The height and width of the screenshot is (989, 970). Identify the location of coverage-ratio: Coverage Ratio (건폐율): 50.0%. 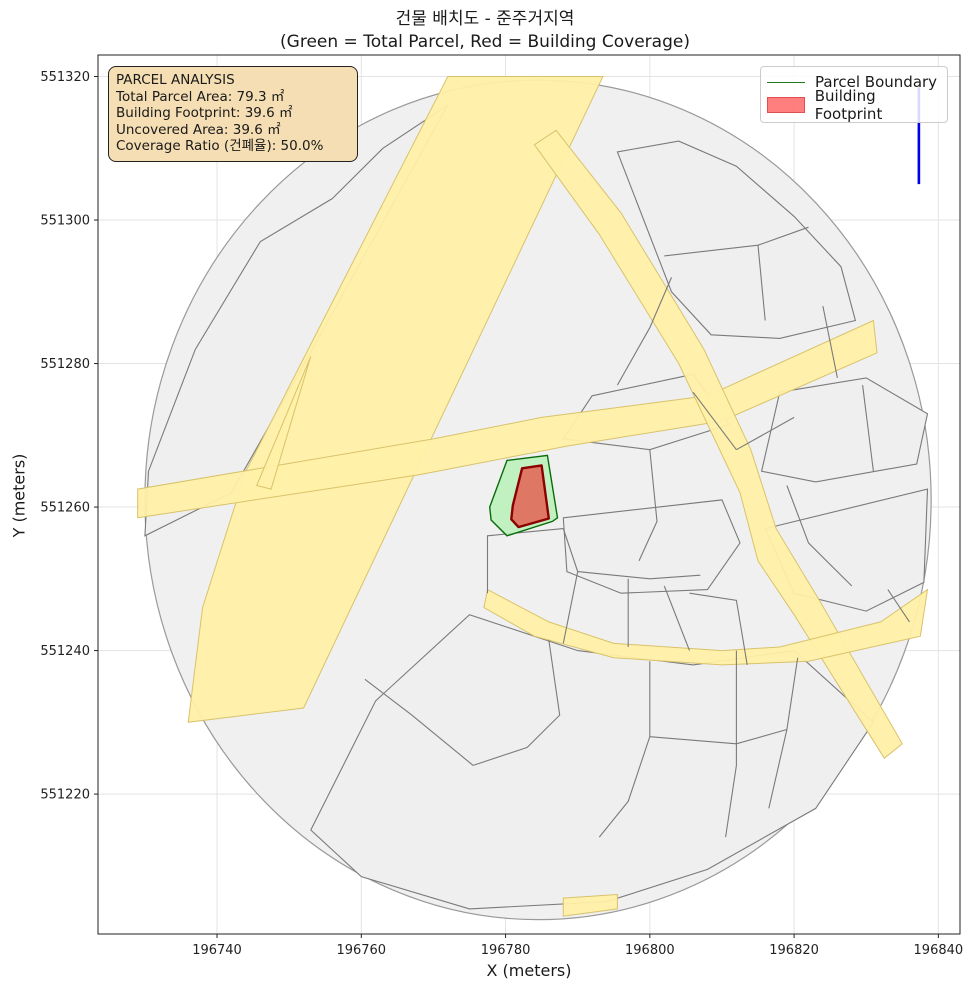
(220, 146).